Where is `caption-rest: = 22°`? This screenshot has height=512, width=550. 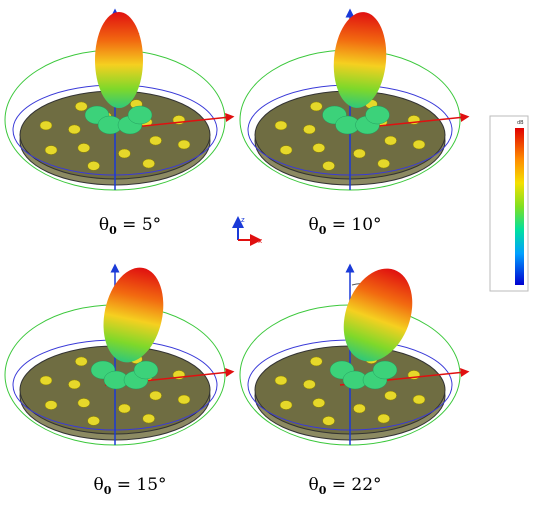
caption-rest: = 22° is located at coordinates (353, 485).